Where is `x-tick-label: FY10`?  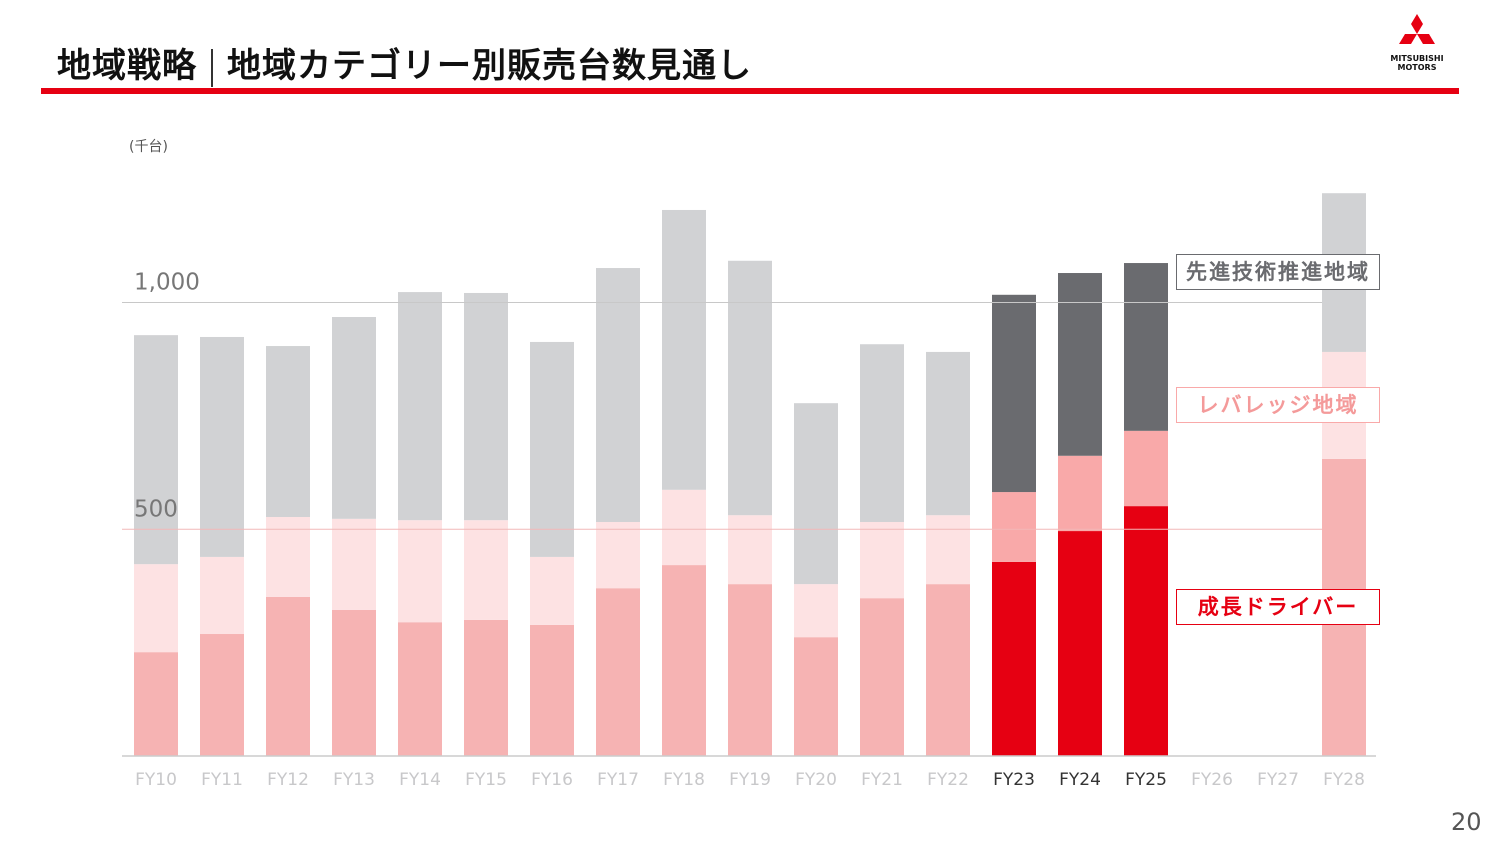 x-tick-label: FY10 is located at coordinates (156, 780).